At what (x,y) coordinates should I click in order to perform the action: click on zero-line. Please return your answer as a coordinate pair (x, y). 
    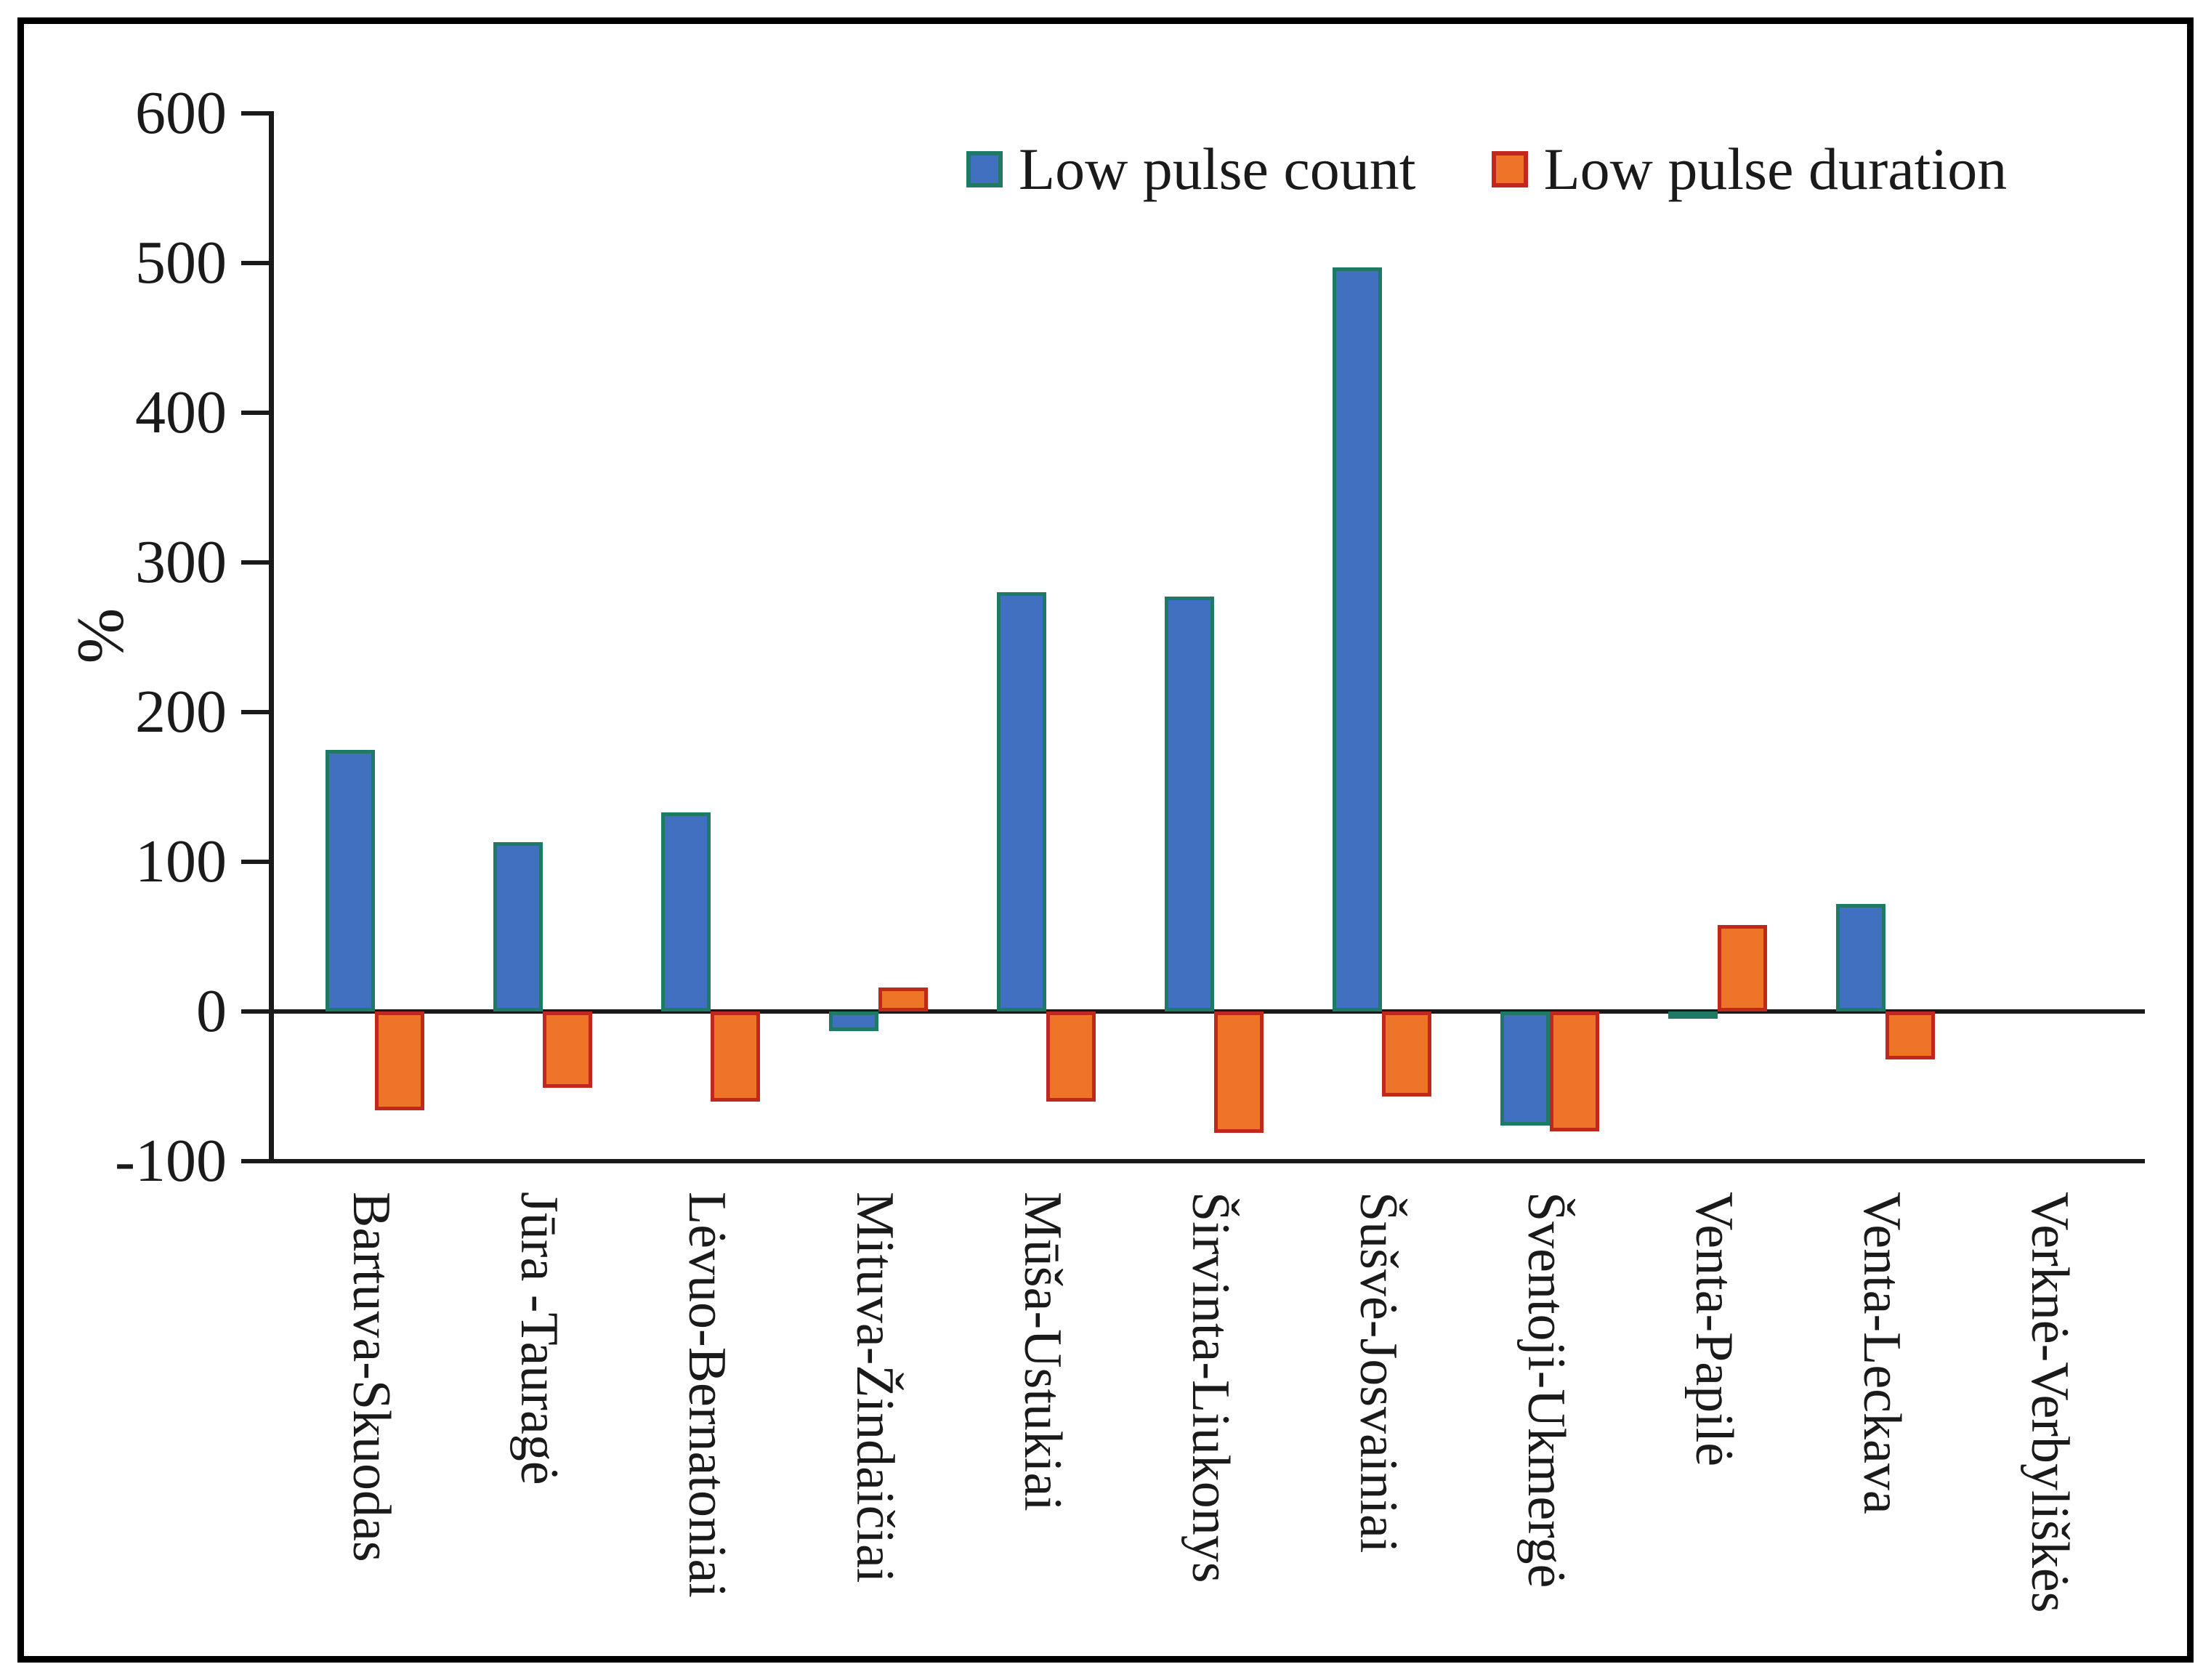
    Looking at the image, I should click on (1207, 1011).